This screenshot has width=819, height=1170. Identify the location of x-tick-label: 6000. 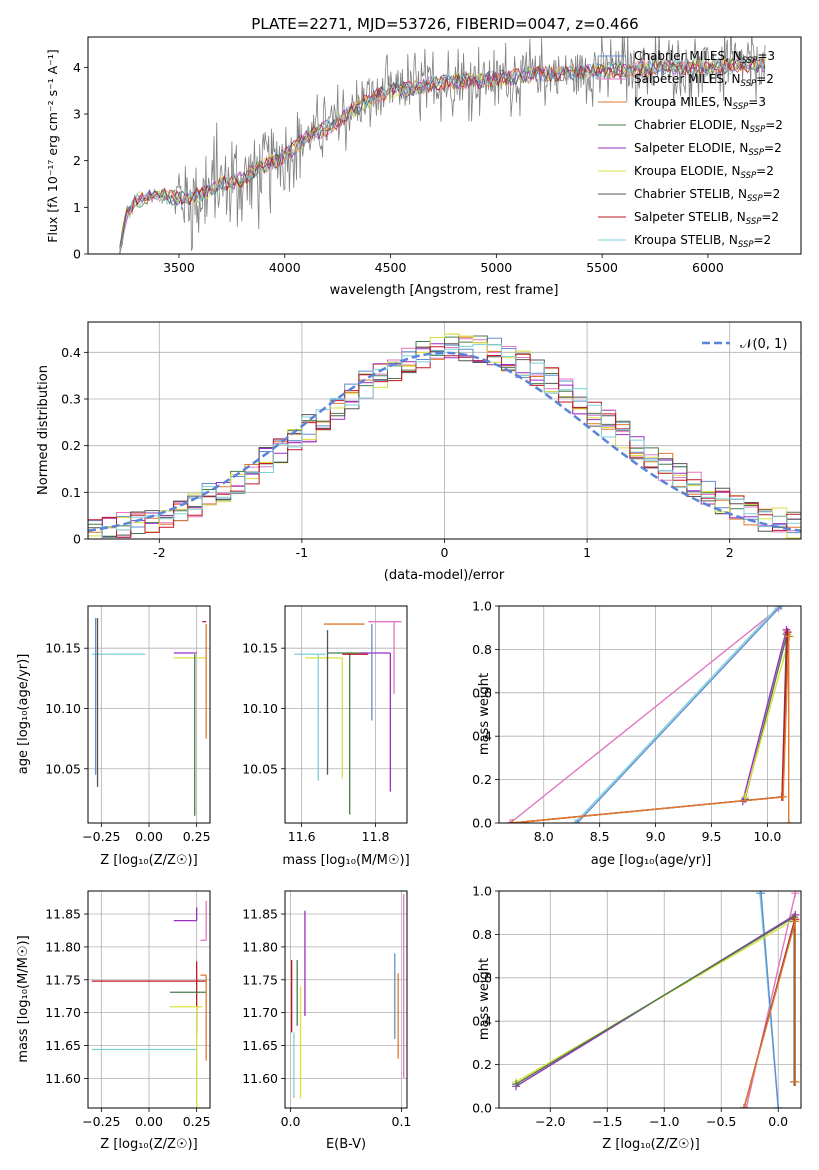
(708, 267).